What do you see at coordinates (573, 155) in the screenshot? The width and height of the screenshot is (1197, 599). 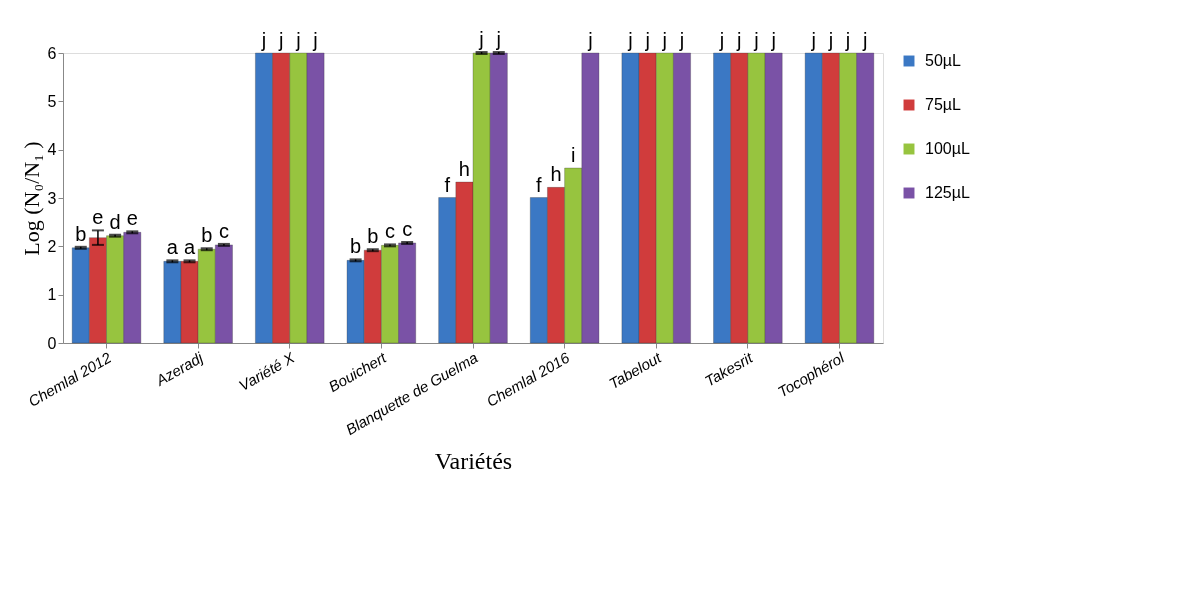 I see `data-label: i` at bounding box center [573, 155].